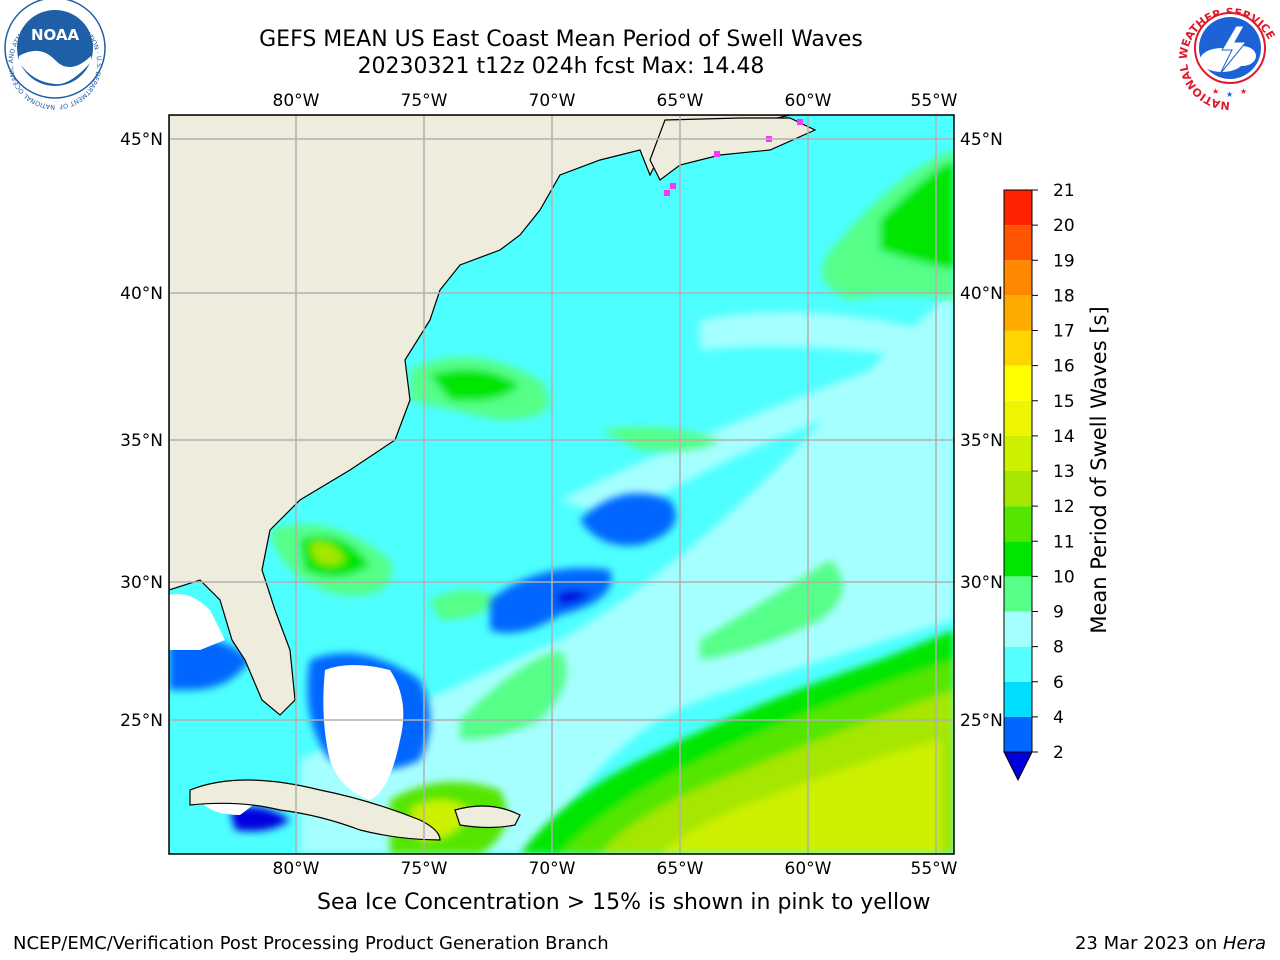  What do you see at coordinates (1058, 753) in the screenshot?
I see `colorbar-tick-label: 2` at bounding box center [1058, 753].